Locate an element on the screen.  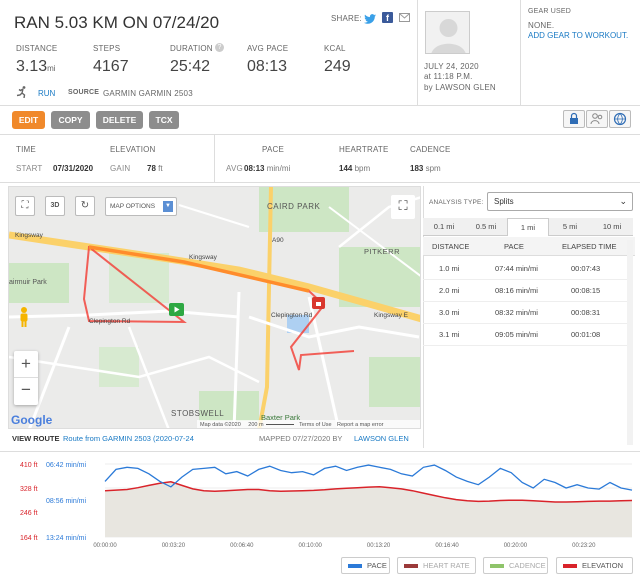
route-link: Route from GARMIN 2503 (2020-07-24 is located at coordinates (128, 438).